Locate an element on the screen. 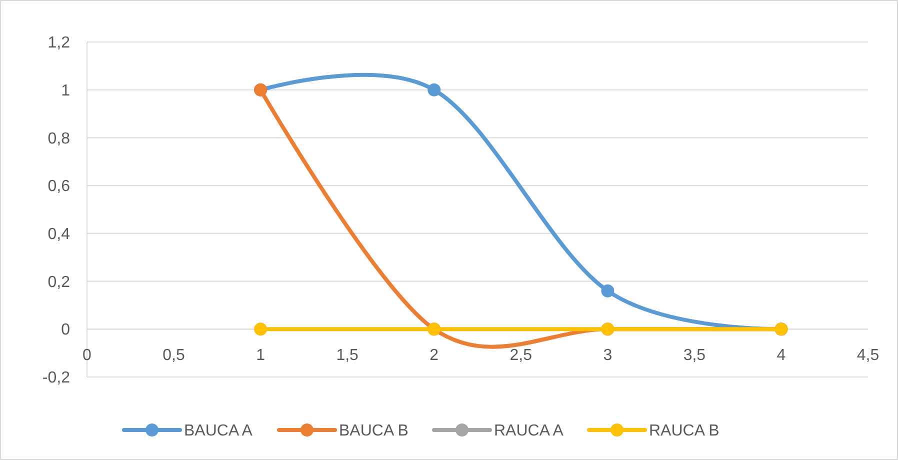  x-tick-label: 1 is located at coordinates (261, 355).